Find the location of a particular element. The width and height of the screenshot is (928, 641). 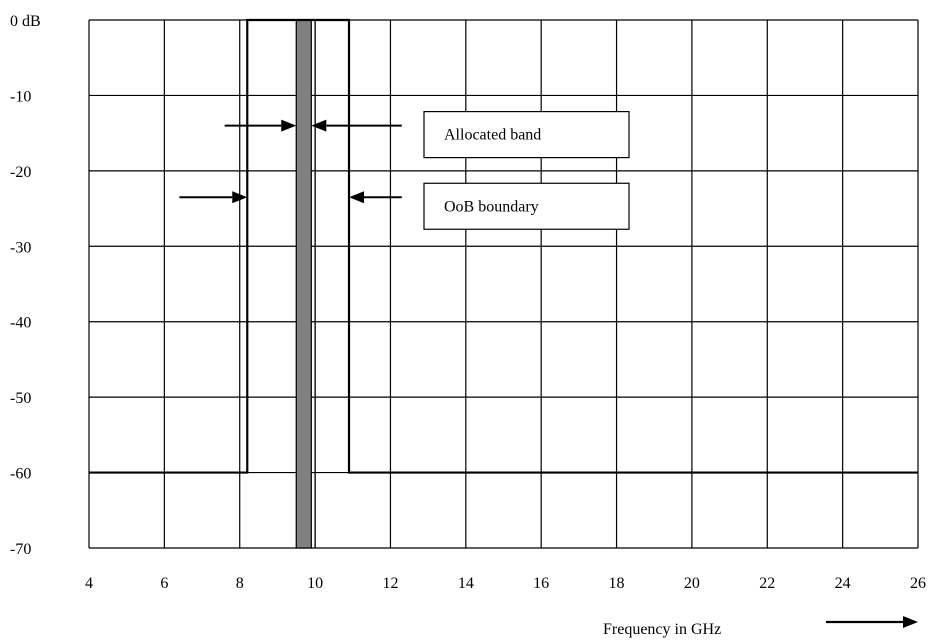

allocated-band-group is located at coordinates (303, 284).